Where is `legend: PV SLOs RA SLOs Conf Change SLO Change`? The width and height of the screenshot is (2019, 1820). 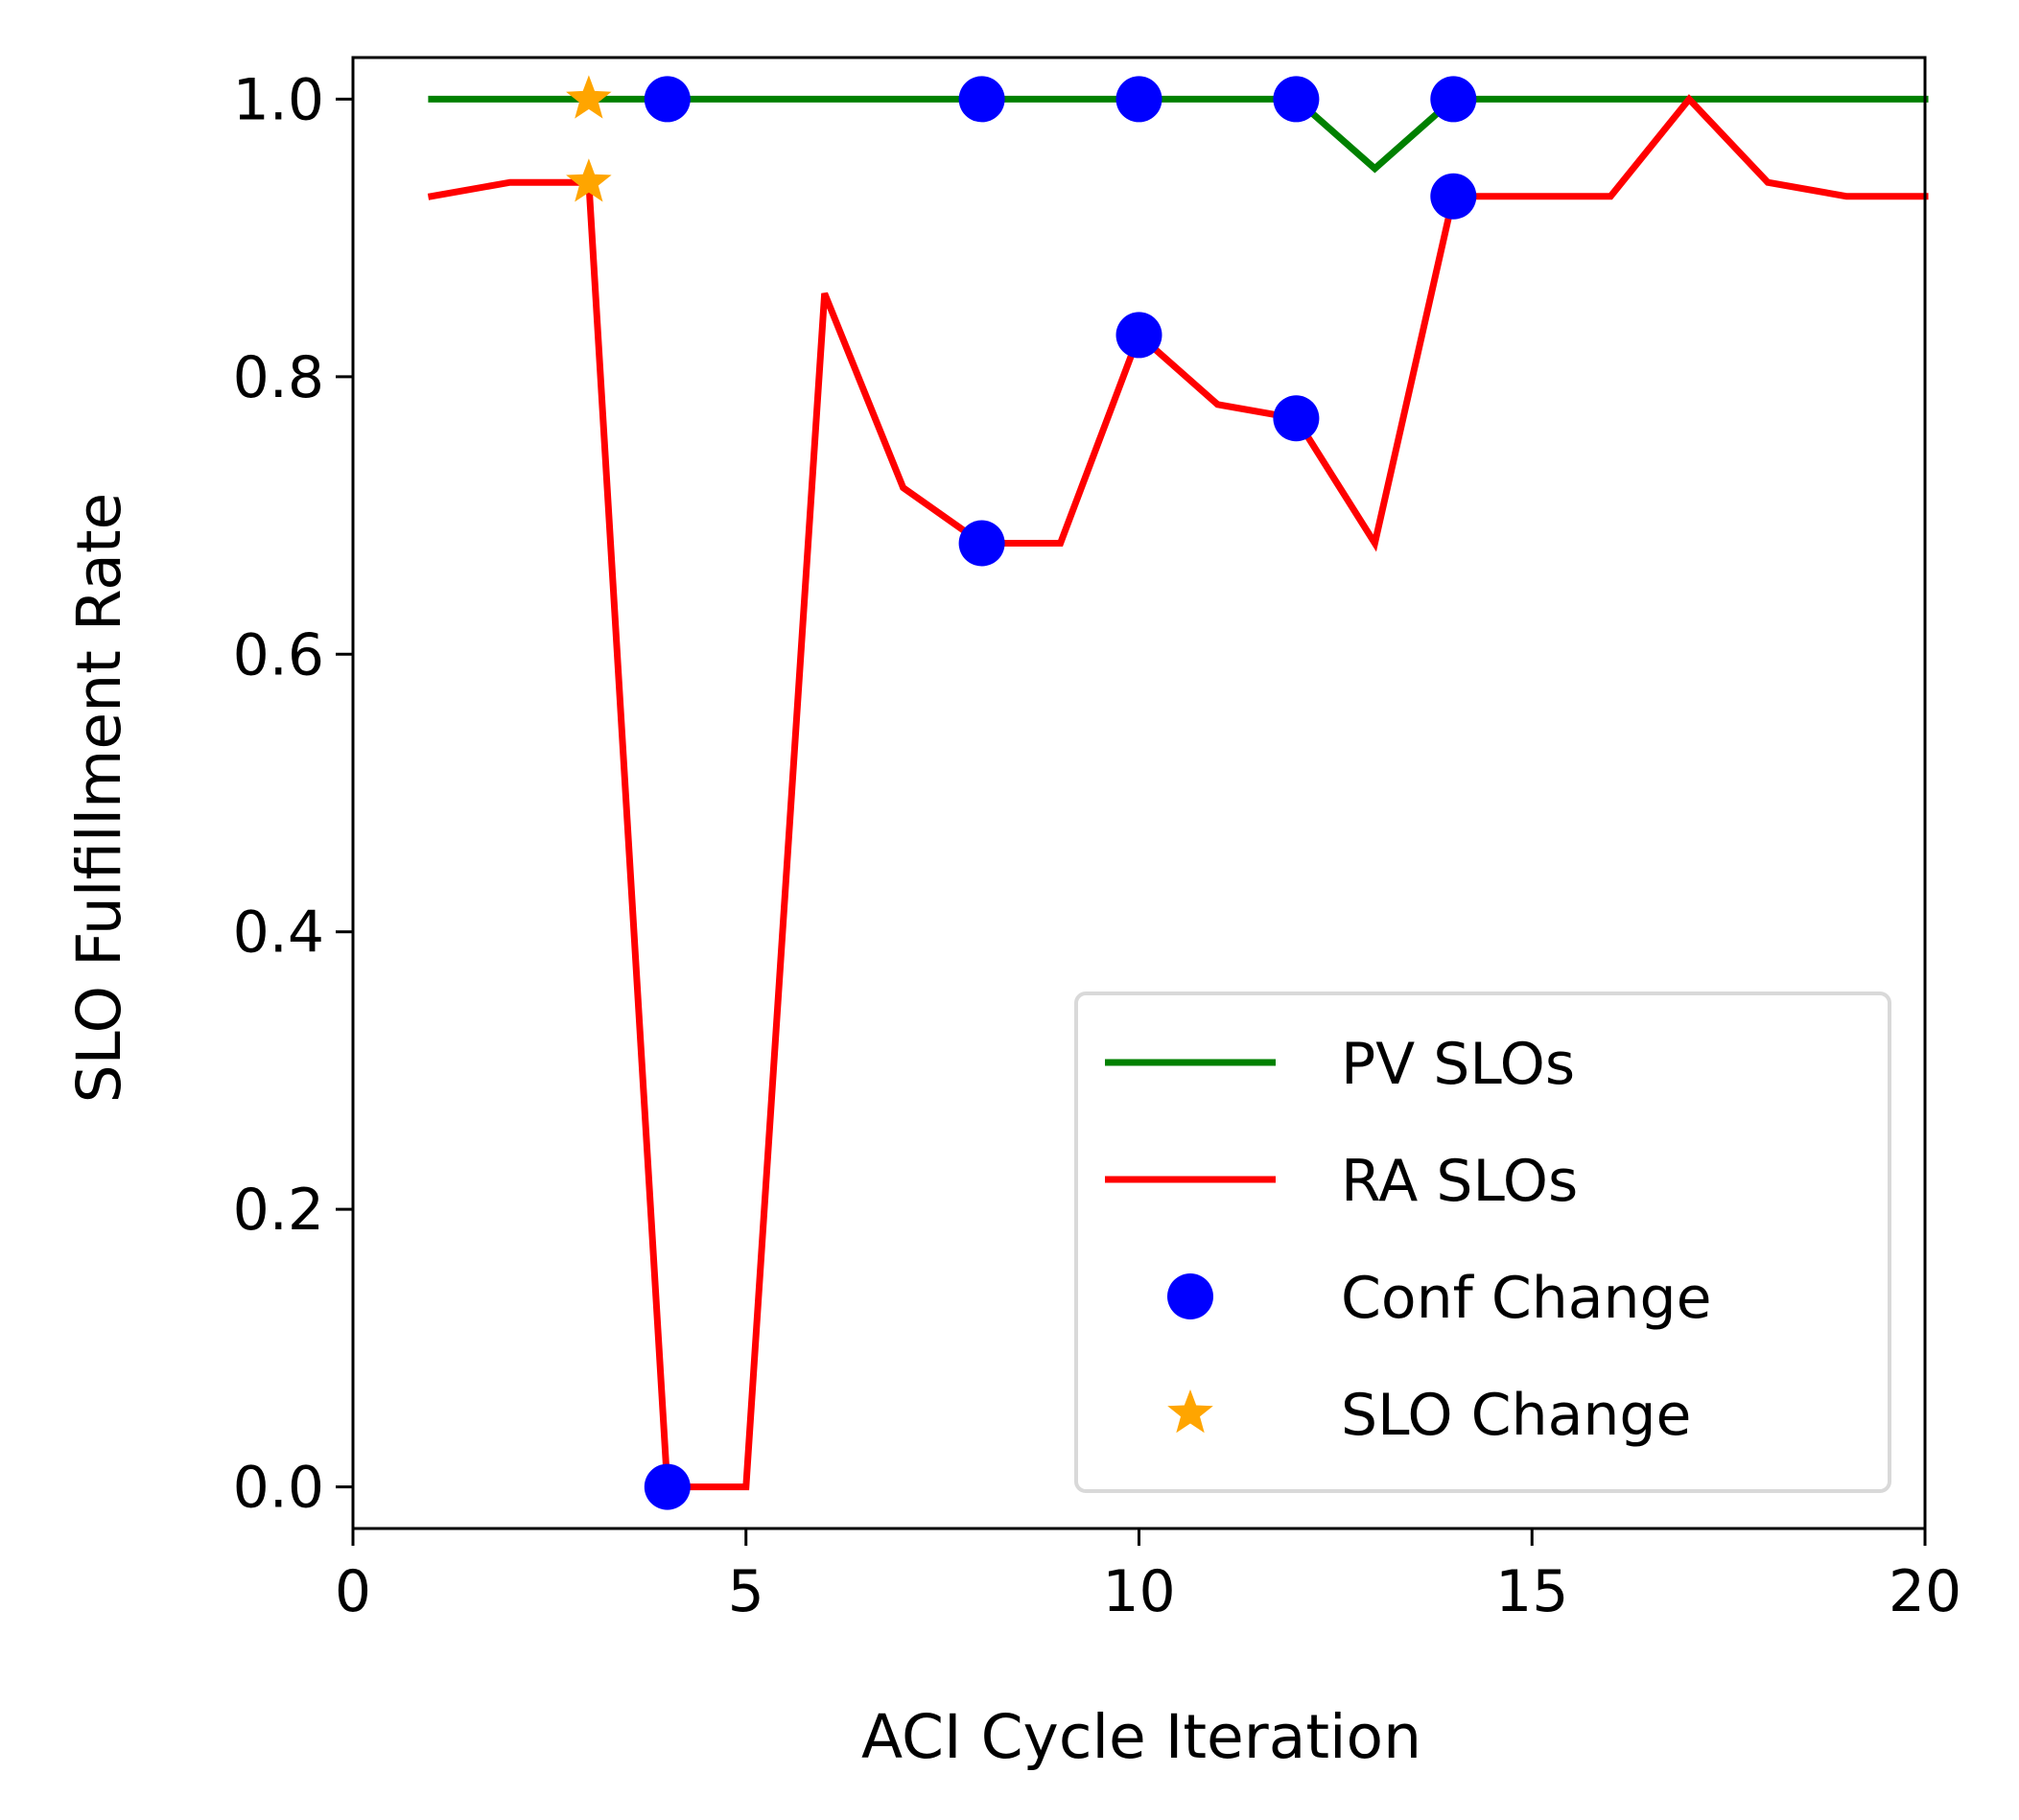
legend: PV SLOs RA SLOs Conf Change SLO Change is located at coordinates (1482, 1242).